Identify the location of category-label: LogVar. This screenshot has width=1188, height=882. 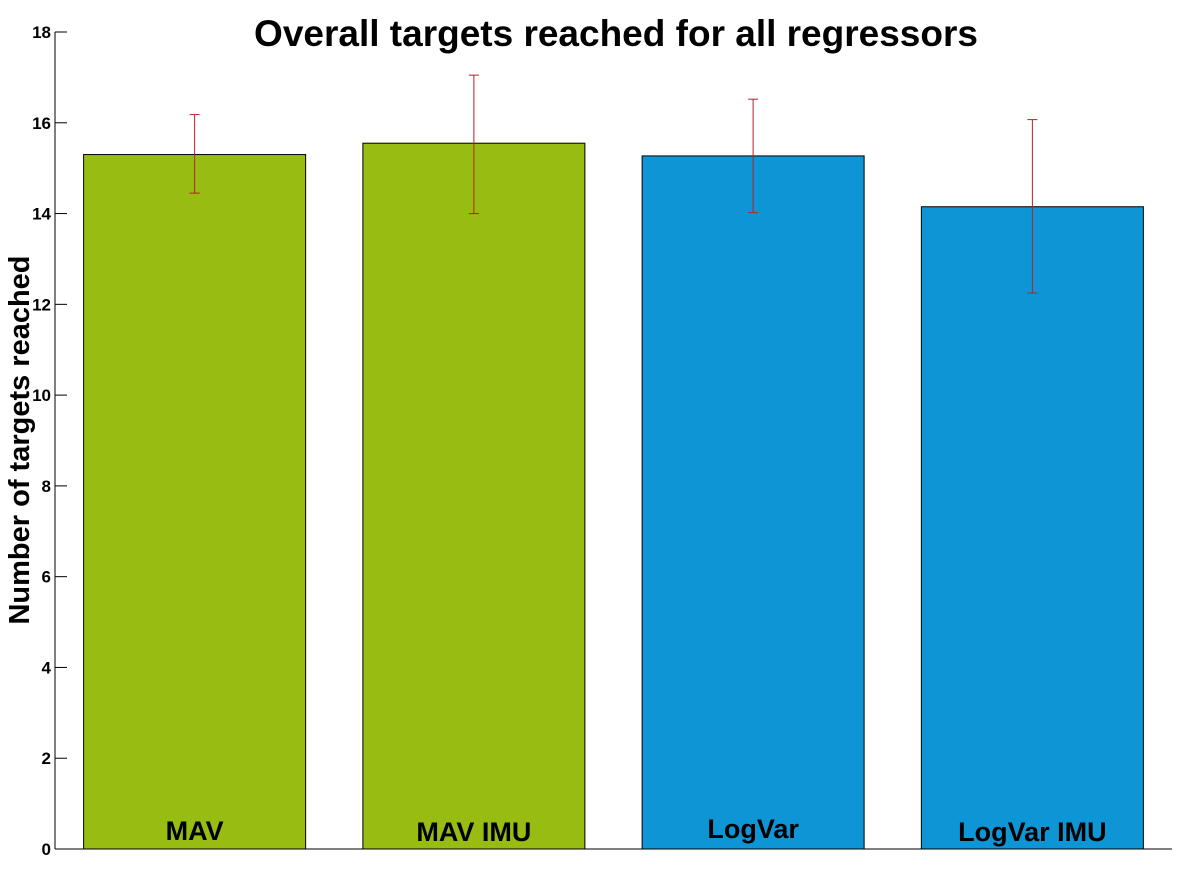
(753, 829).